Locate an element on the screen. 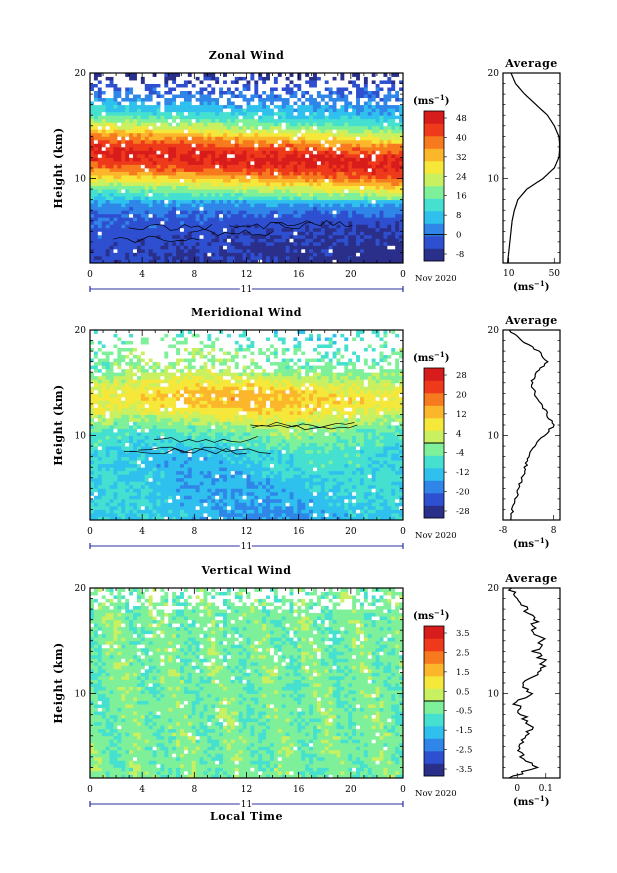  colorbar-tick-label: 16 is located at coordinates (461, 197).